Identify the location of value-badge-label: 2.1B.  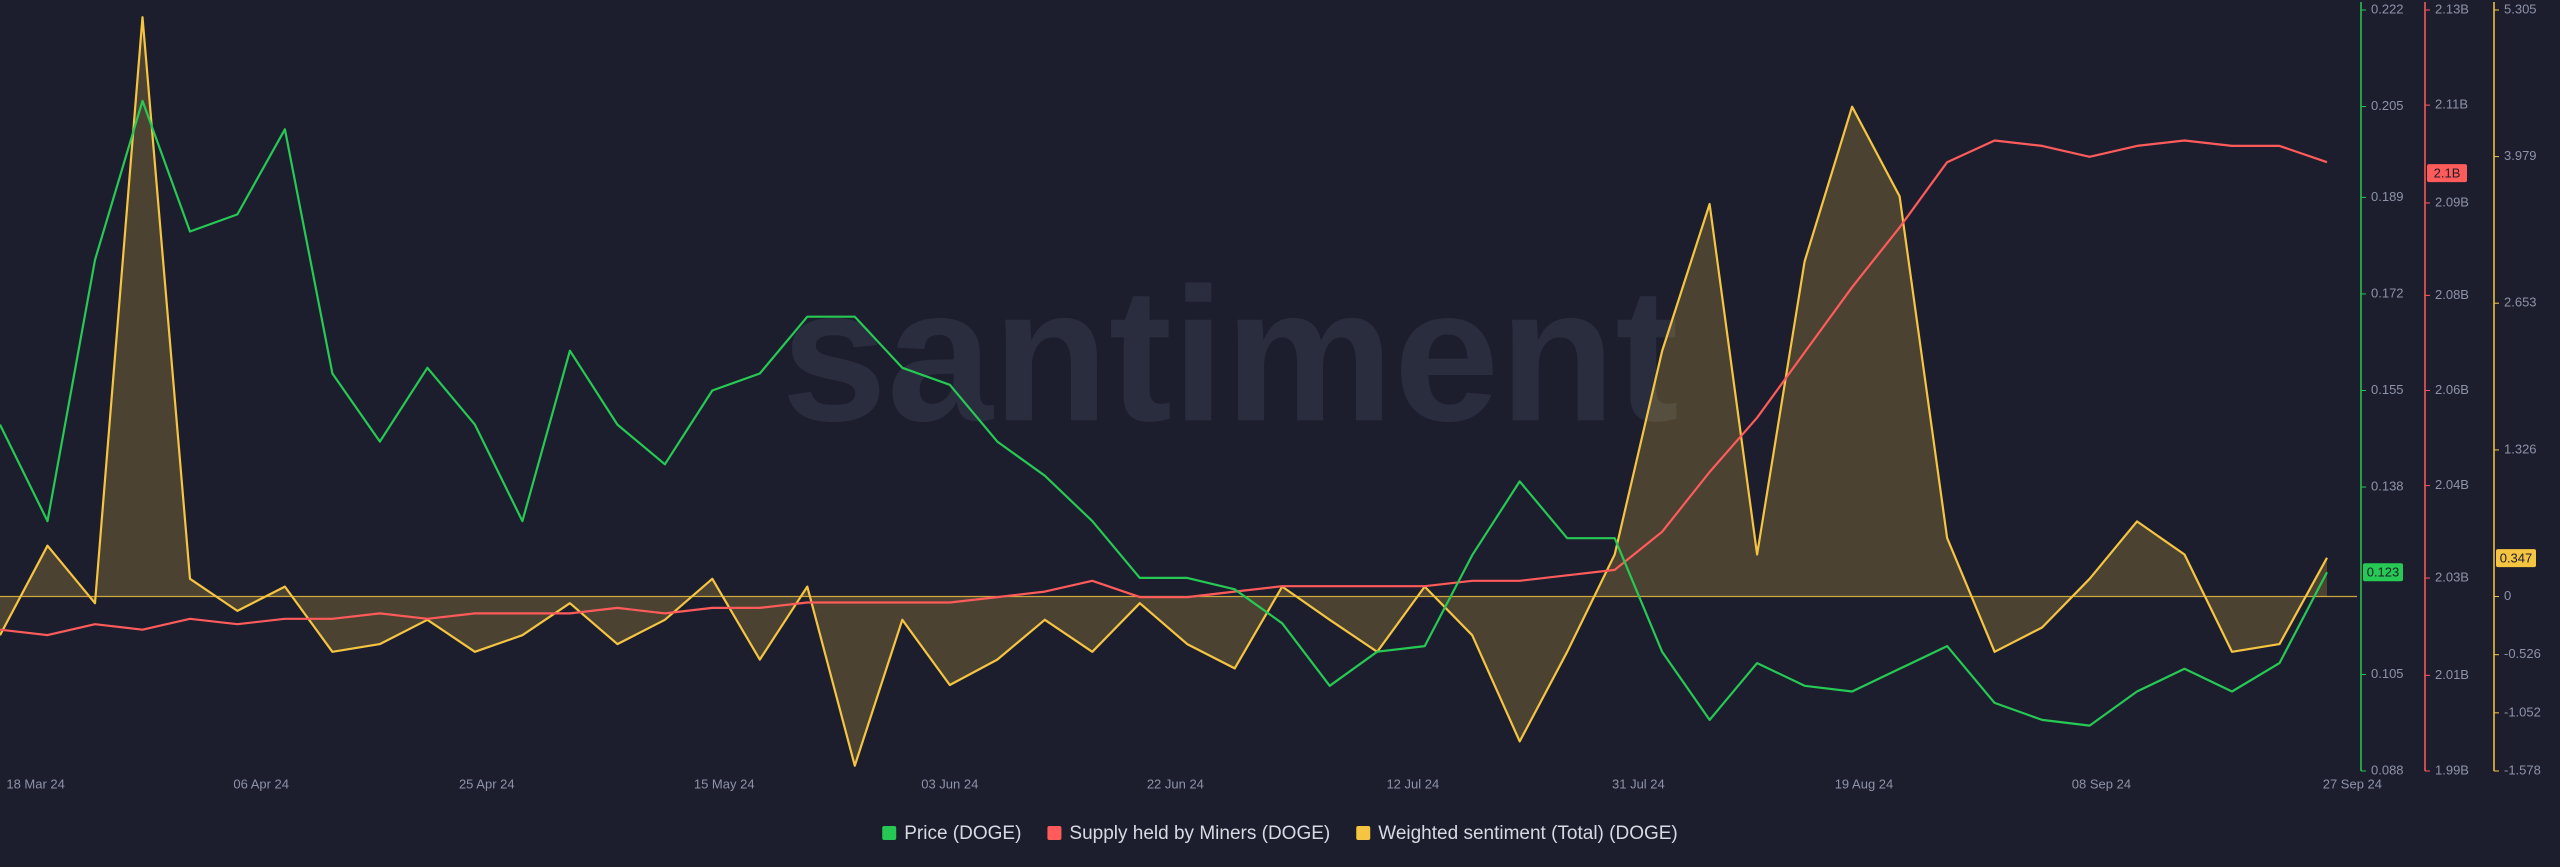
(2447, 173).